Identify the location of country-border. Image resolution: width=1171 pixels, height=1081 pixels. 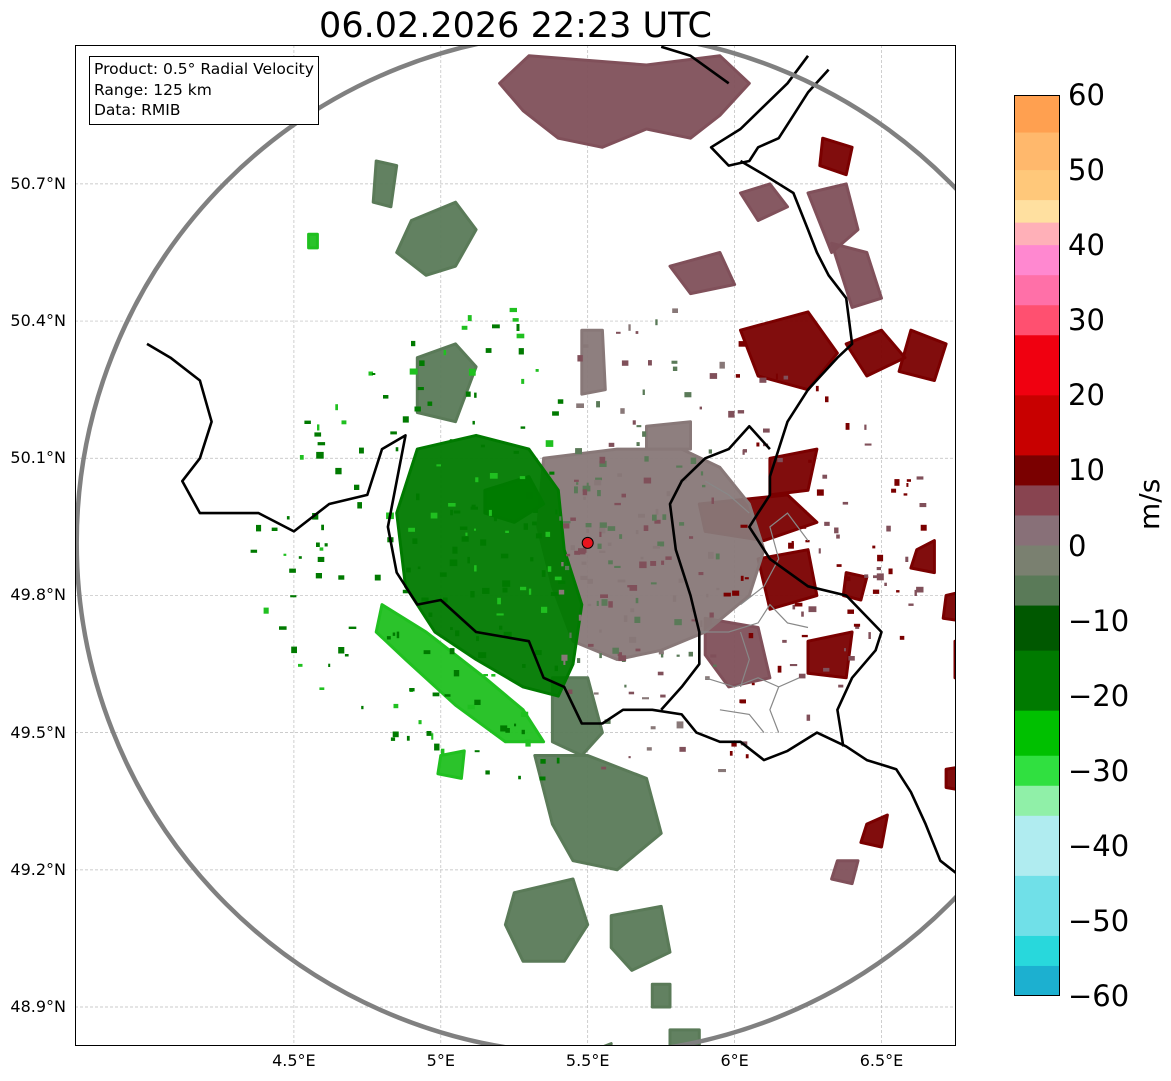
(695, 65).